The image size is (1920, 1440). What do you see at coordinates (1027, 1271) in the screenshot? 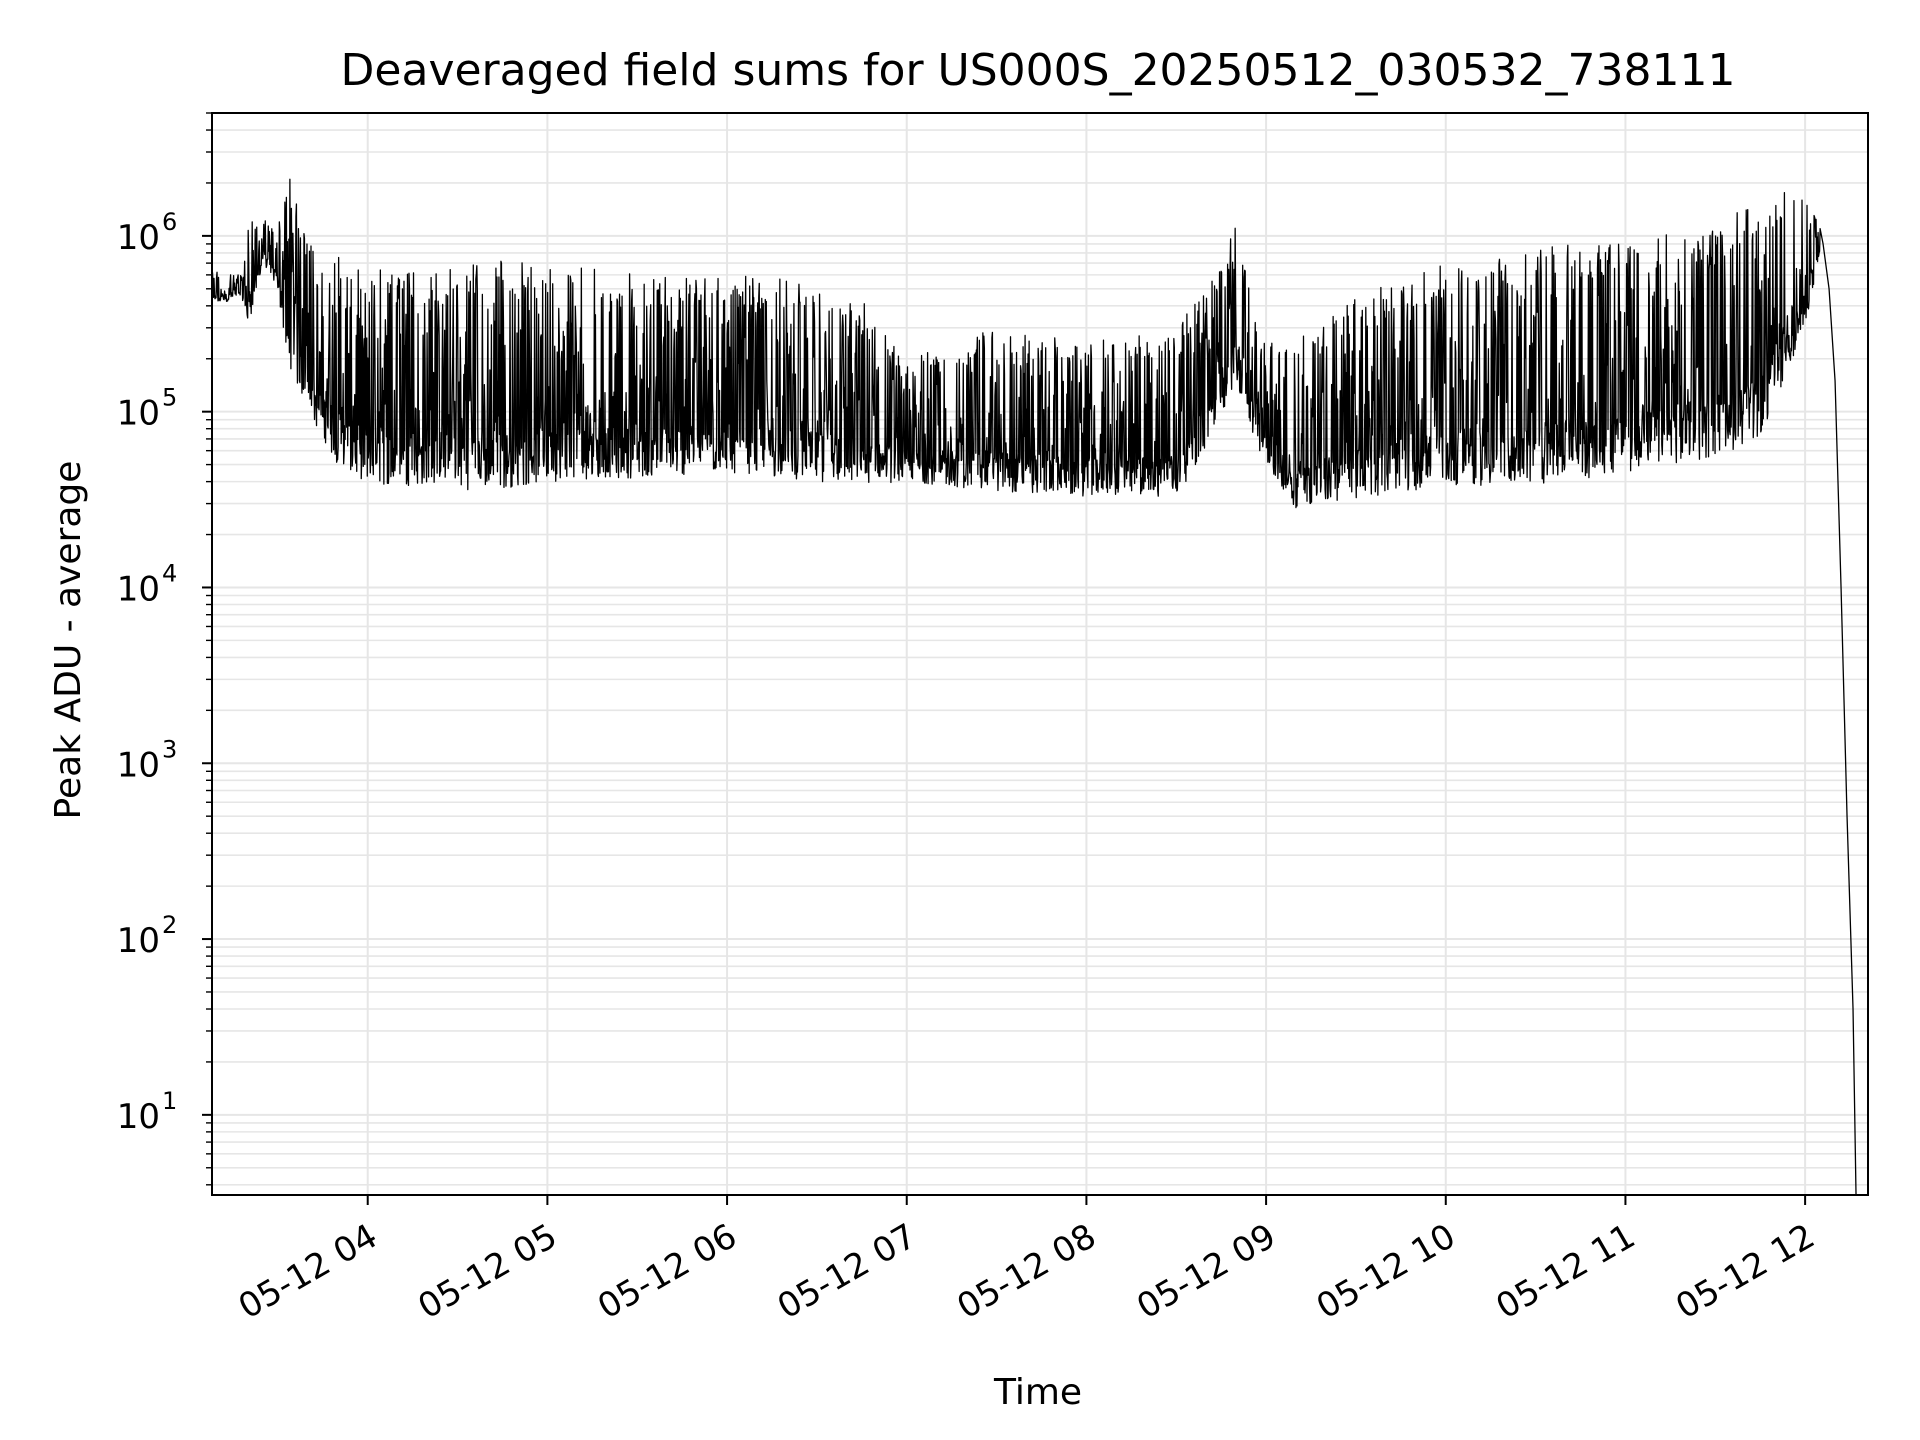
I see `x-tick-label: 05-12 08` at bounding box center [1027, 1271].